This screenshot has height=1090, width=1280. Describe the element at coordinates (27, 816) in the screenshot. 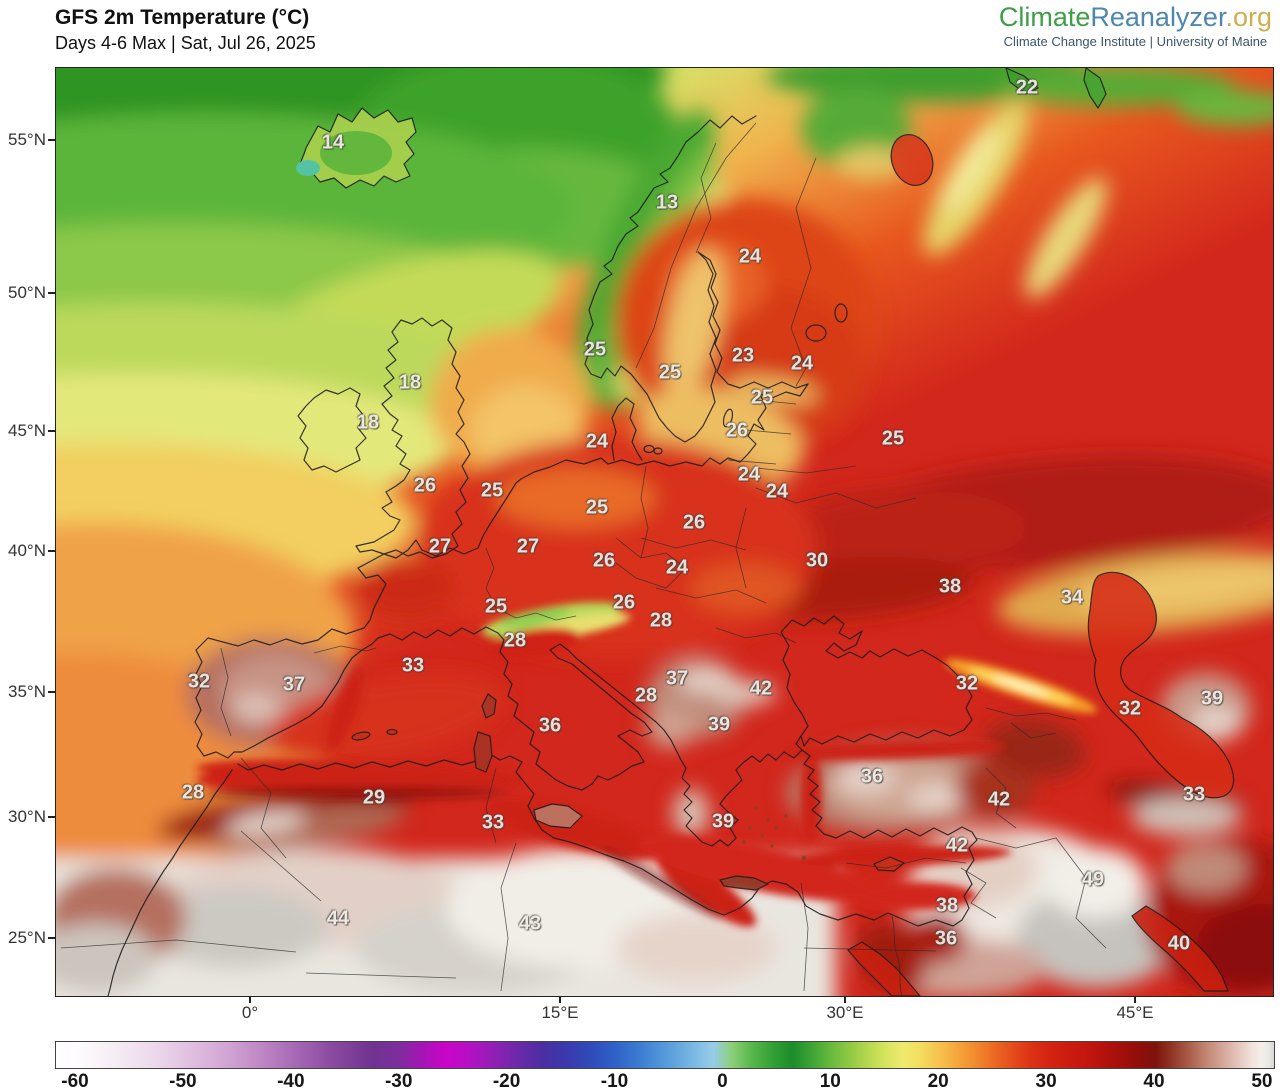

I see `lat-tick-label: 30°N` at that location.